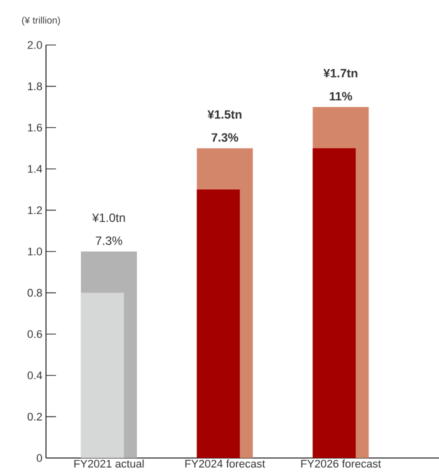 The image size is (439, 476). Describe the element at coordinates (35, 210) in the screenshot. I see `y-tick-label: 1.2` at that location.